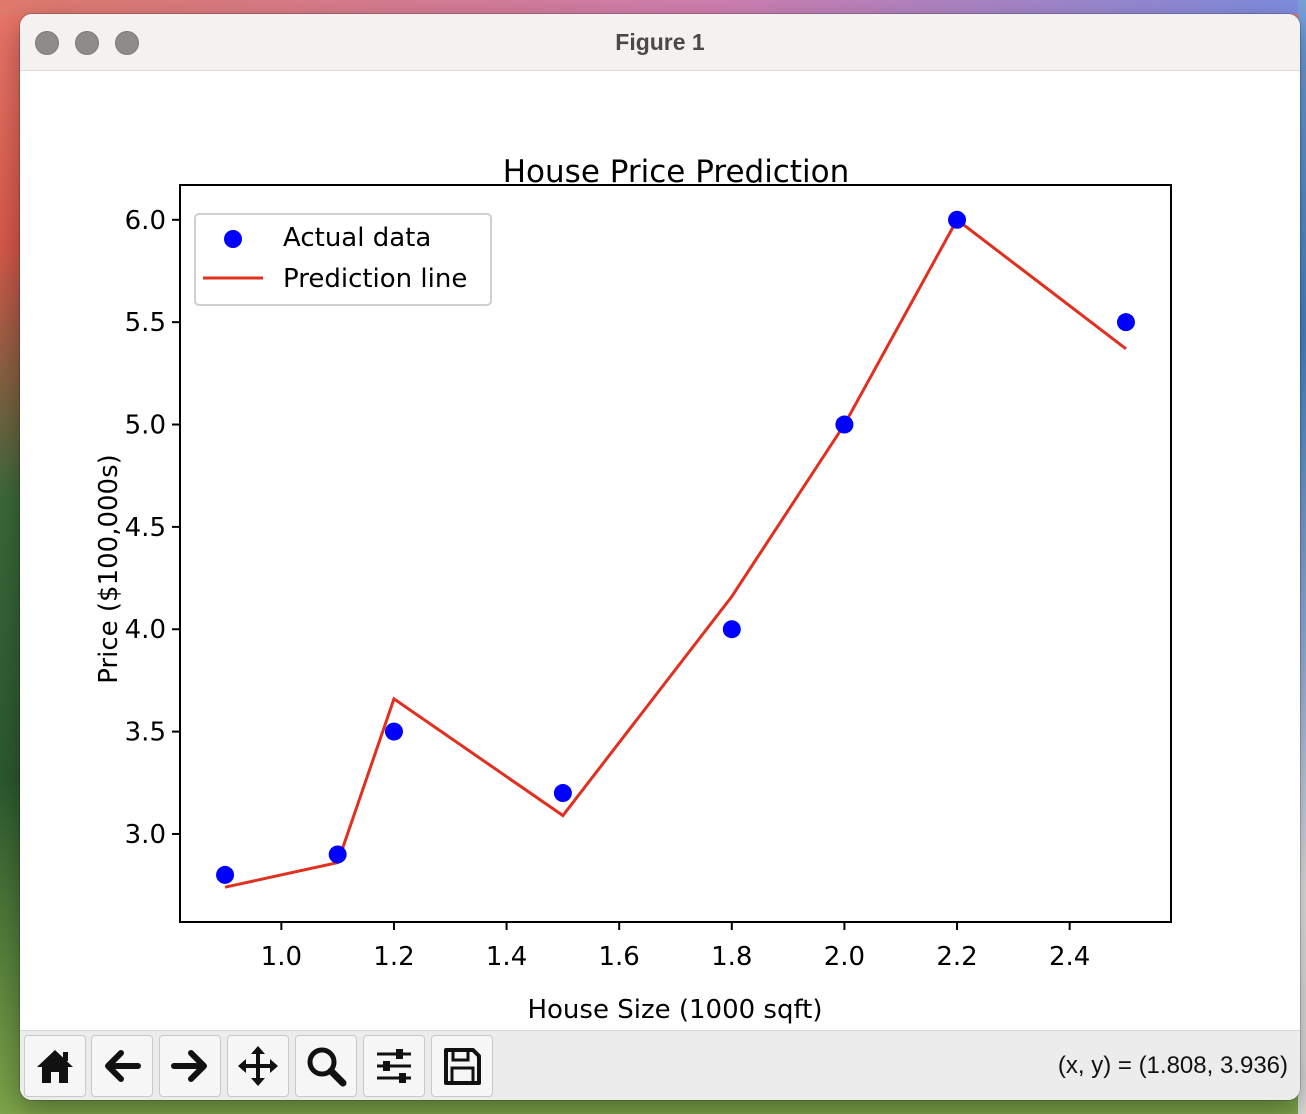 This screenshot has width=1306, height=1114. What do you see at coordinates (1069, 957) in the screenshot?
I see `x-tick-label: 2.4` at bounding box center [1069, 957].